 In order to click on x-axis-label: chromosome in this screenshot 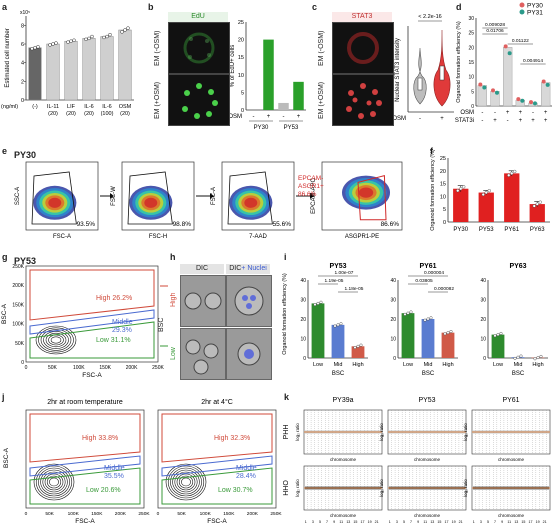, I will do `click(511, 515)`.